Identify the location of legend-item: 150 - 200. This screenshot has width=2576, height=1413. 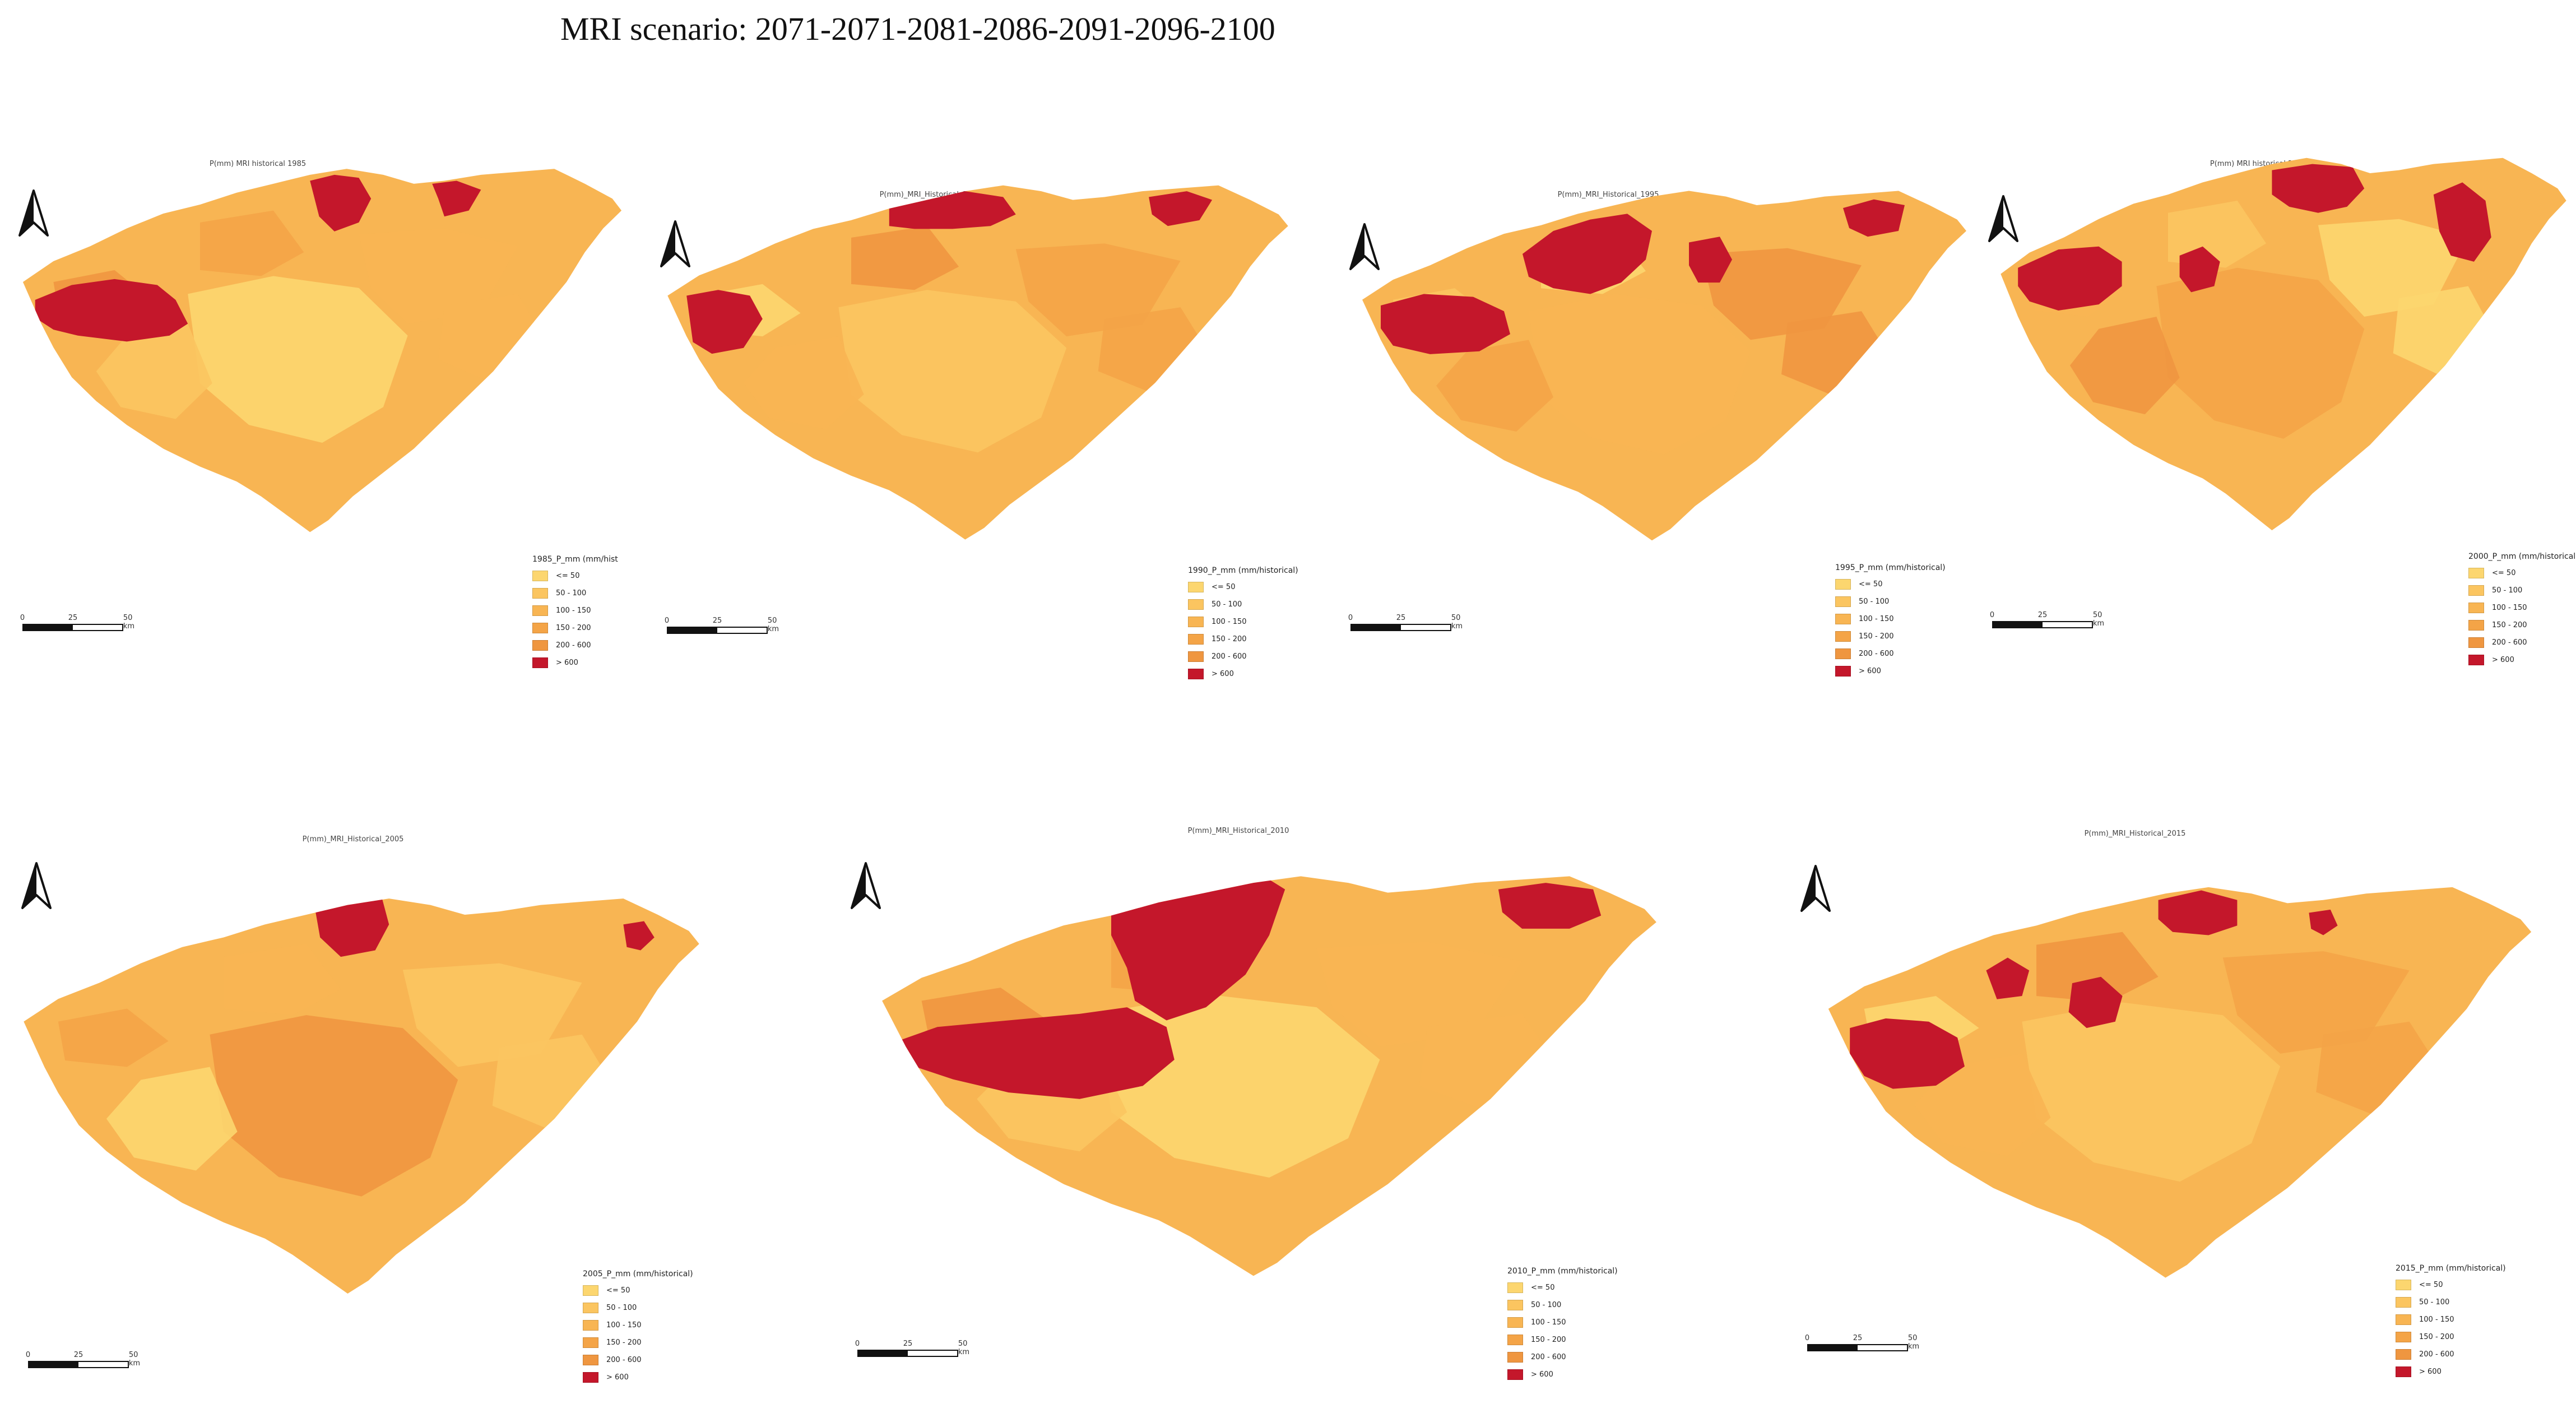
(638, 1342).